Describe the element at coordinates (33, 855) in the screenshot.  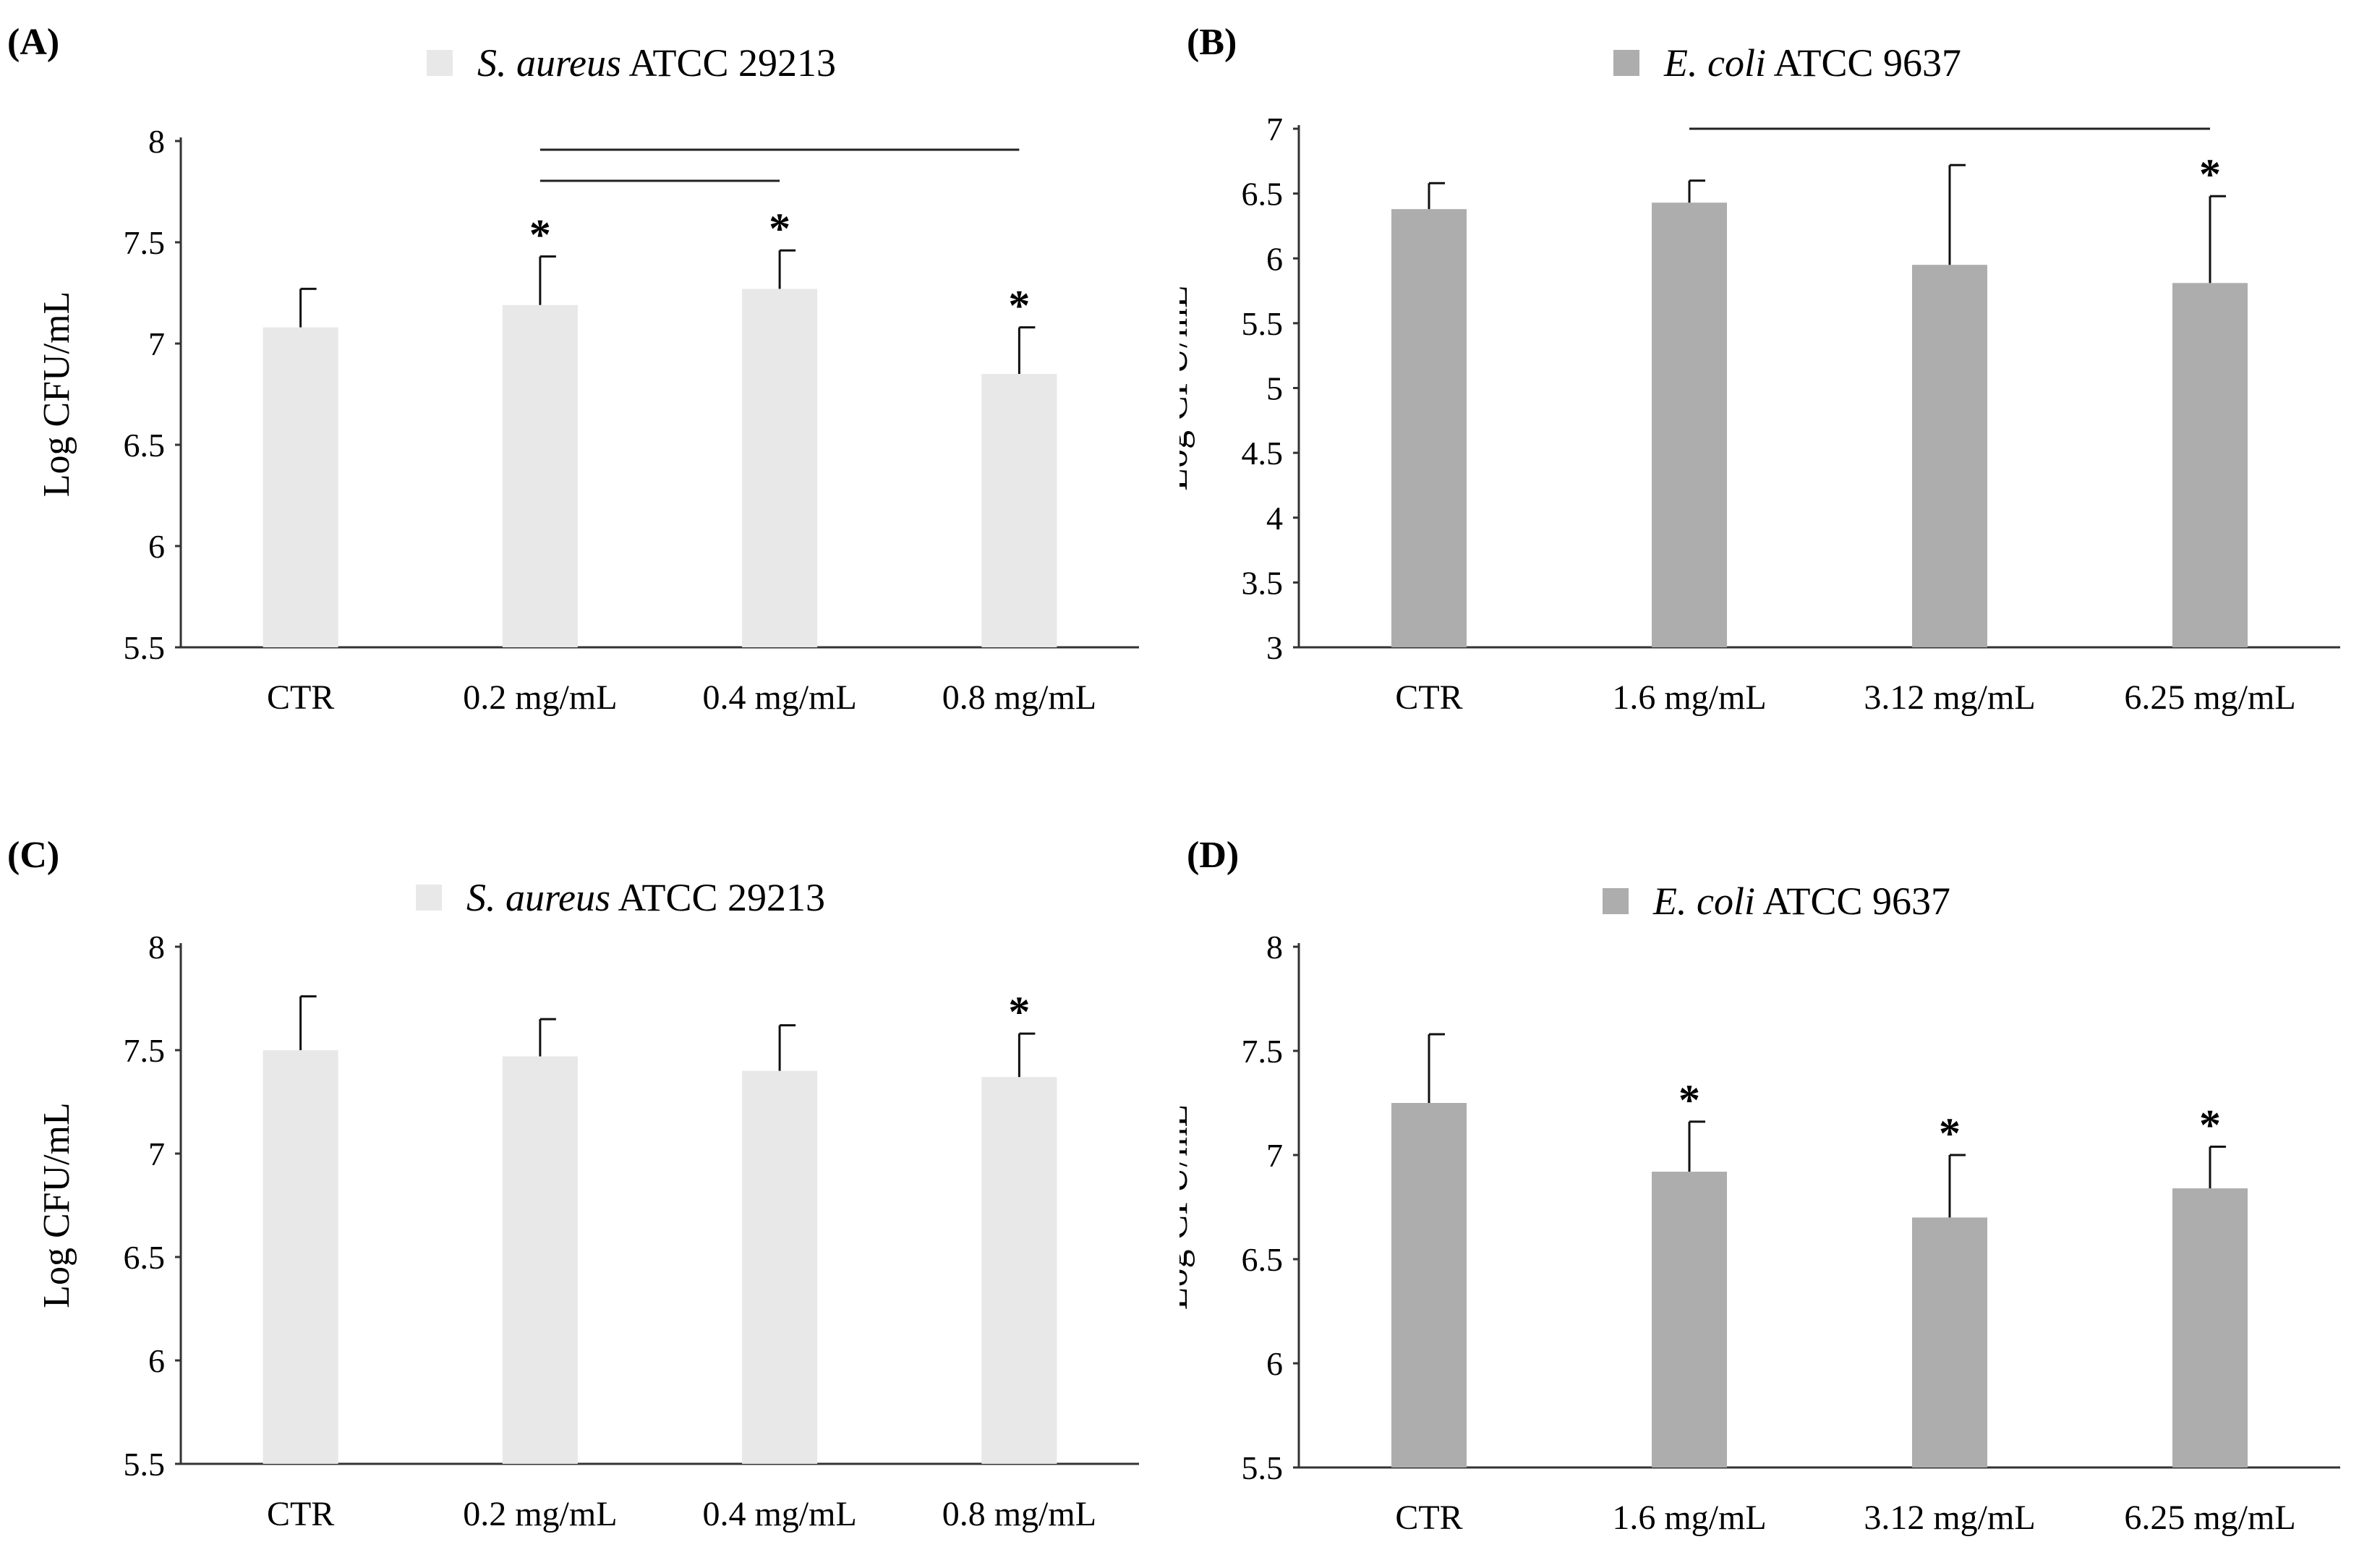
I see `panel-label: (C)` at that location.